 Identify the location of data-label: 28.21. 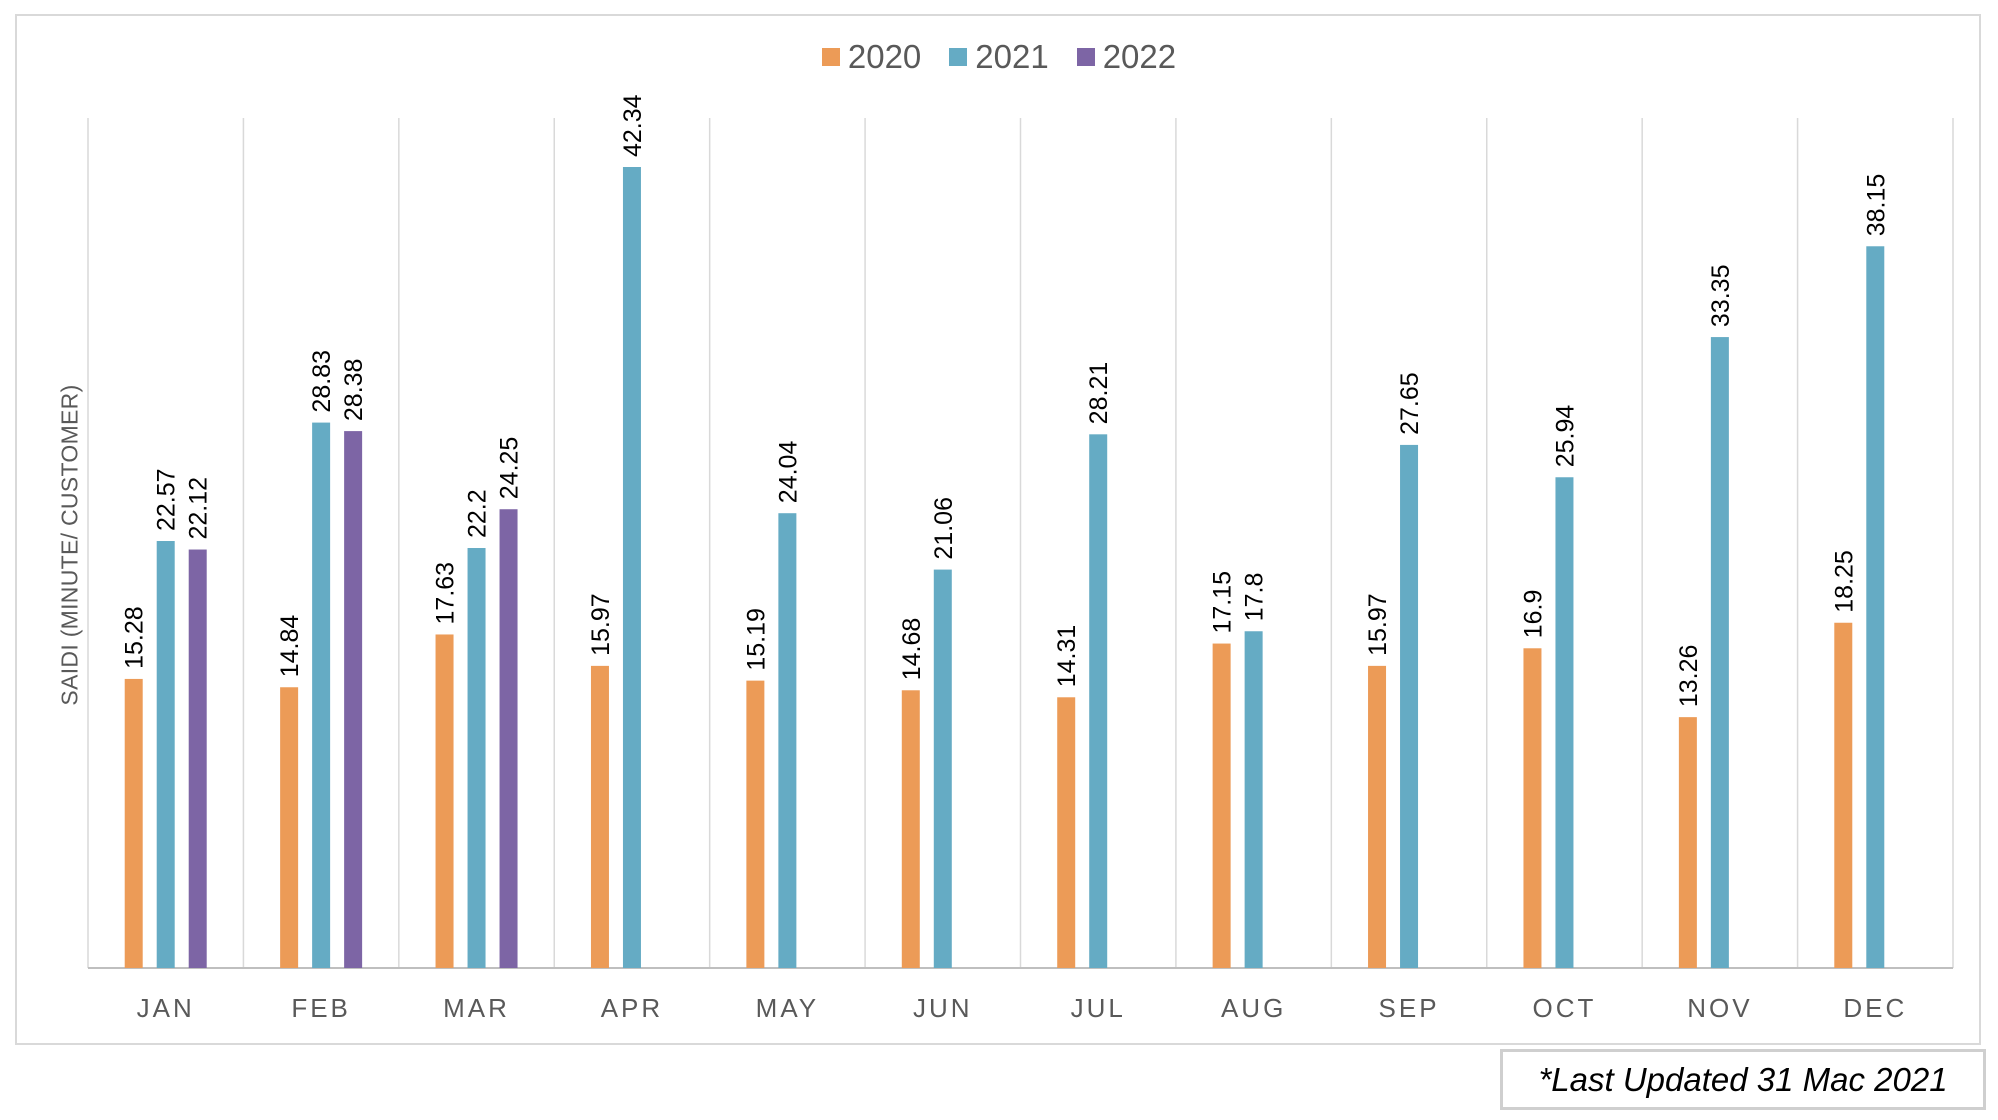
(1099, 393).